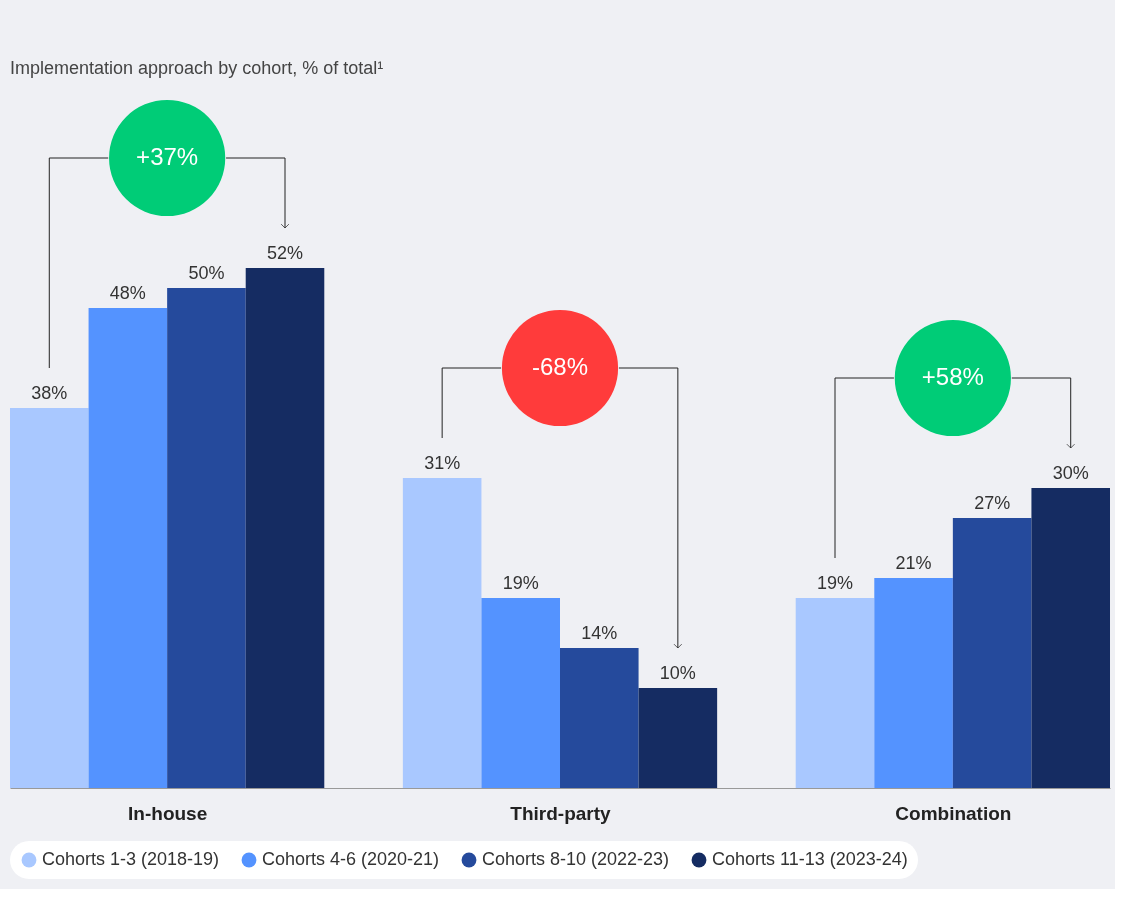 This screenshot has height=913, width=1125. I want to click on data-label: 27%, so click(992, 503).